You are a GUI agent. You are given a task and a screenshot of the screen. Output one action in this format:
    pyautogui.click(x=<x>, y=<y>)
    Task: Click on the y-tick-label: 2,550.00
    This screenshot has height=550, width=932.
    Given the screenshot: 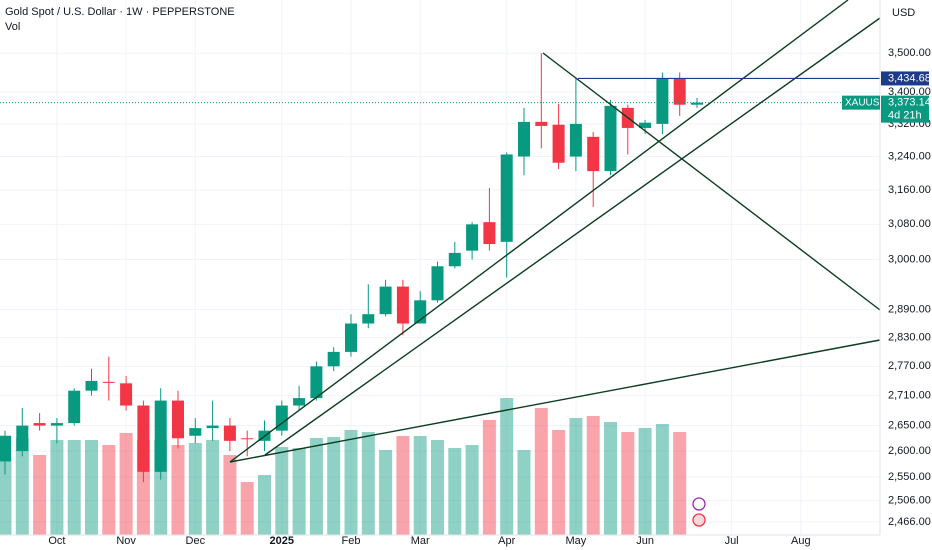 What is the action you would take?
    pyautogui.click(x=909, y=477)
    